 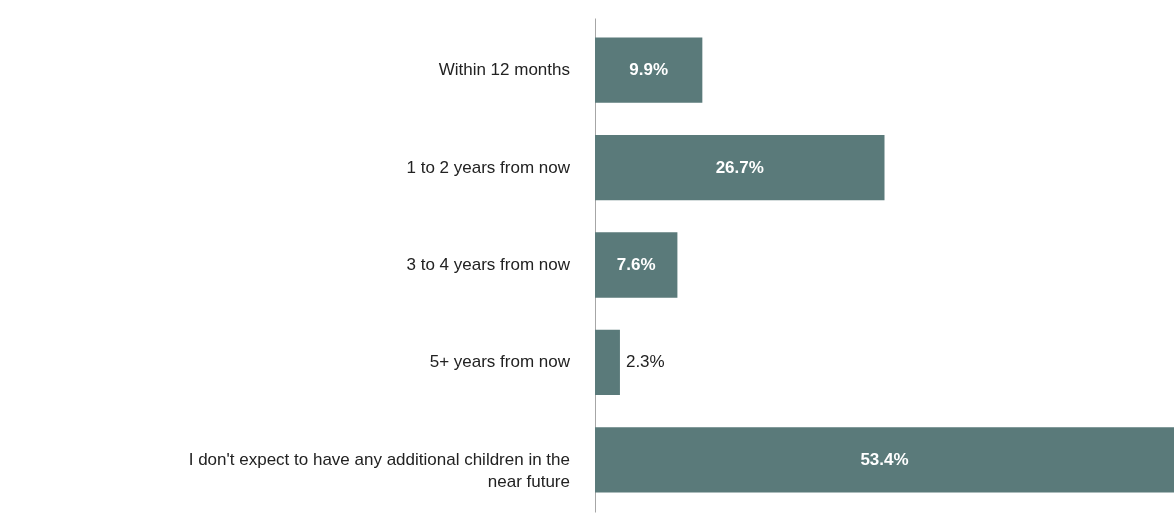 I want to click on y-tick-label: 5+ years from now, so click(x=500, y=362).